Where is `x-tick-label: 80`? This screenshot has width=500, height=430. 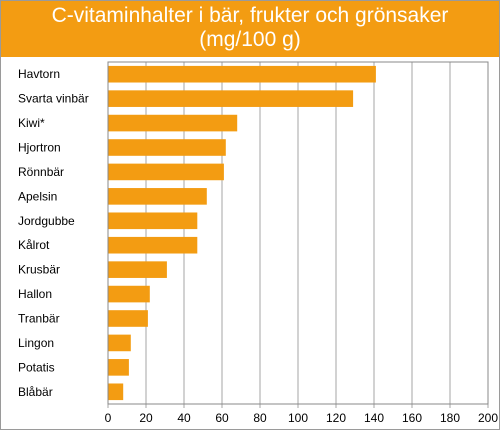
x-tick-label: 80 is located at coordinates (260, 418).